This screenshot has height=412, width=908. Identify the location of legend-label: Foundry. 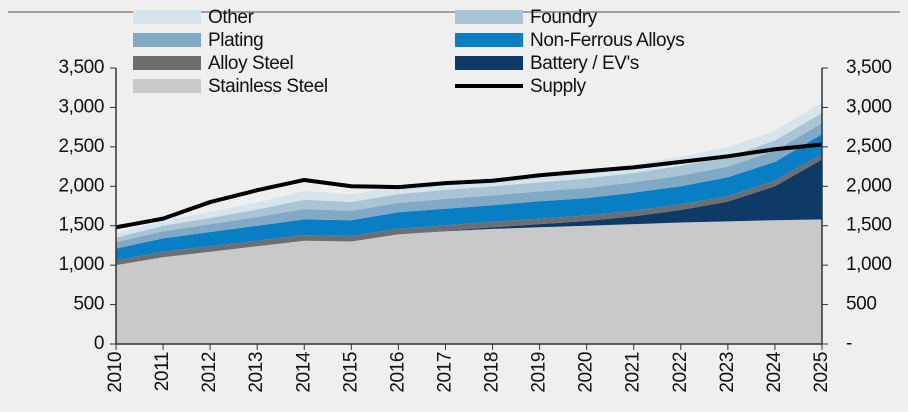
(564, 17).